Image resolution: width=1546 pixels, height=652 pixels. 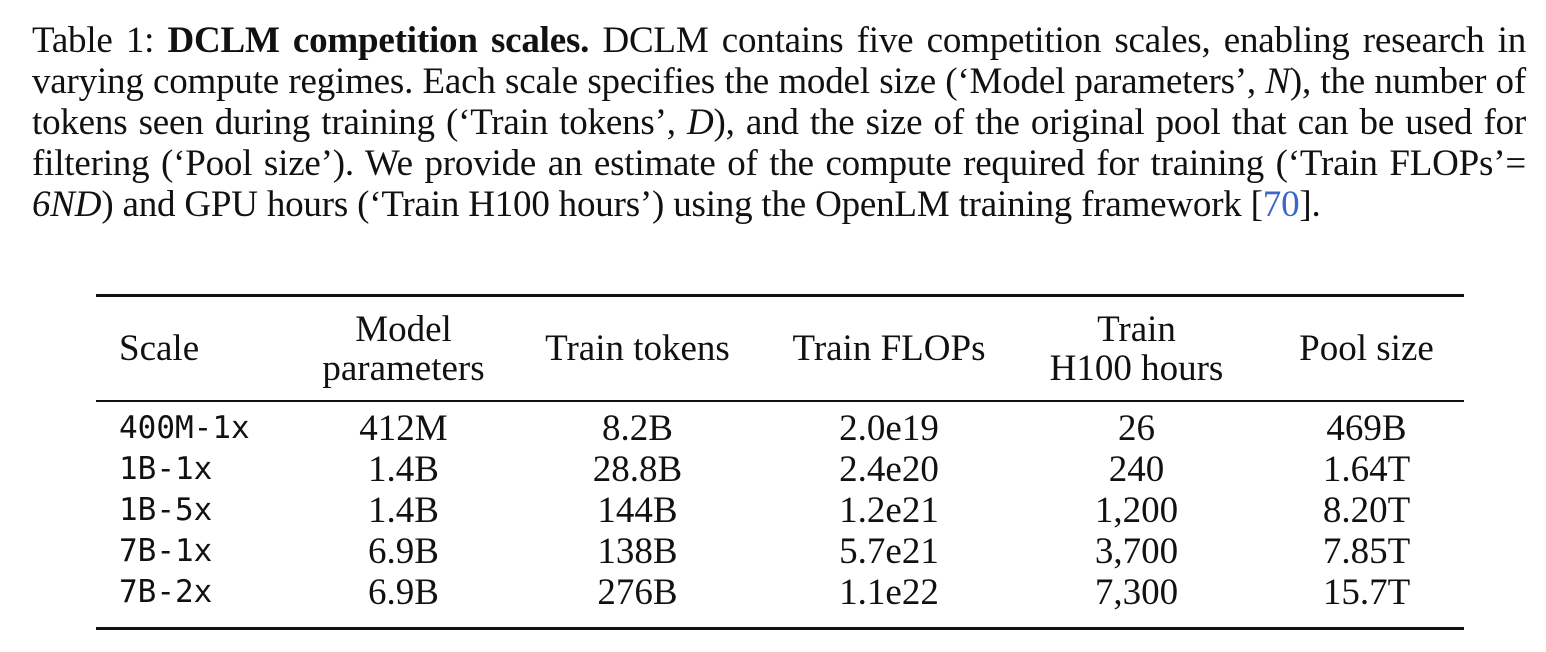 What do you see at coordinates (1366, 551) in the screenshot?
I see `cell-pool-size: 7.85T` at bounding box center [1366, 551].